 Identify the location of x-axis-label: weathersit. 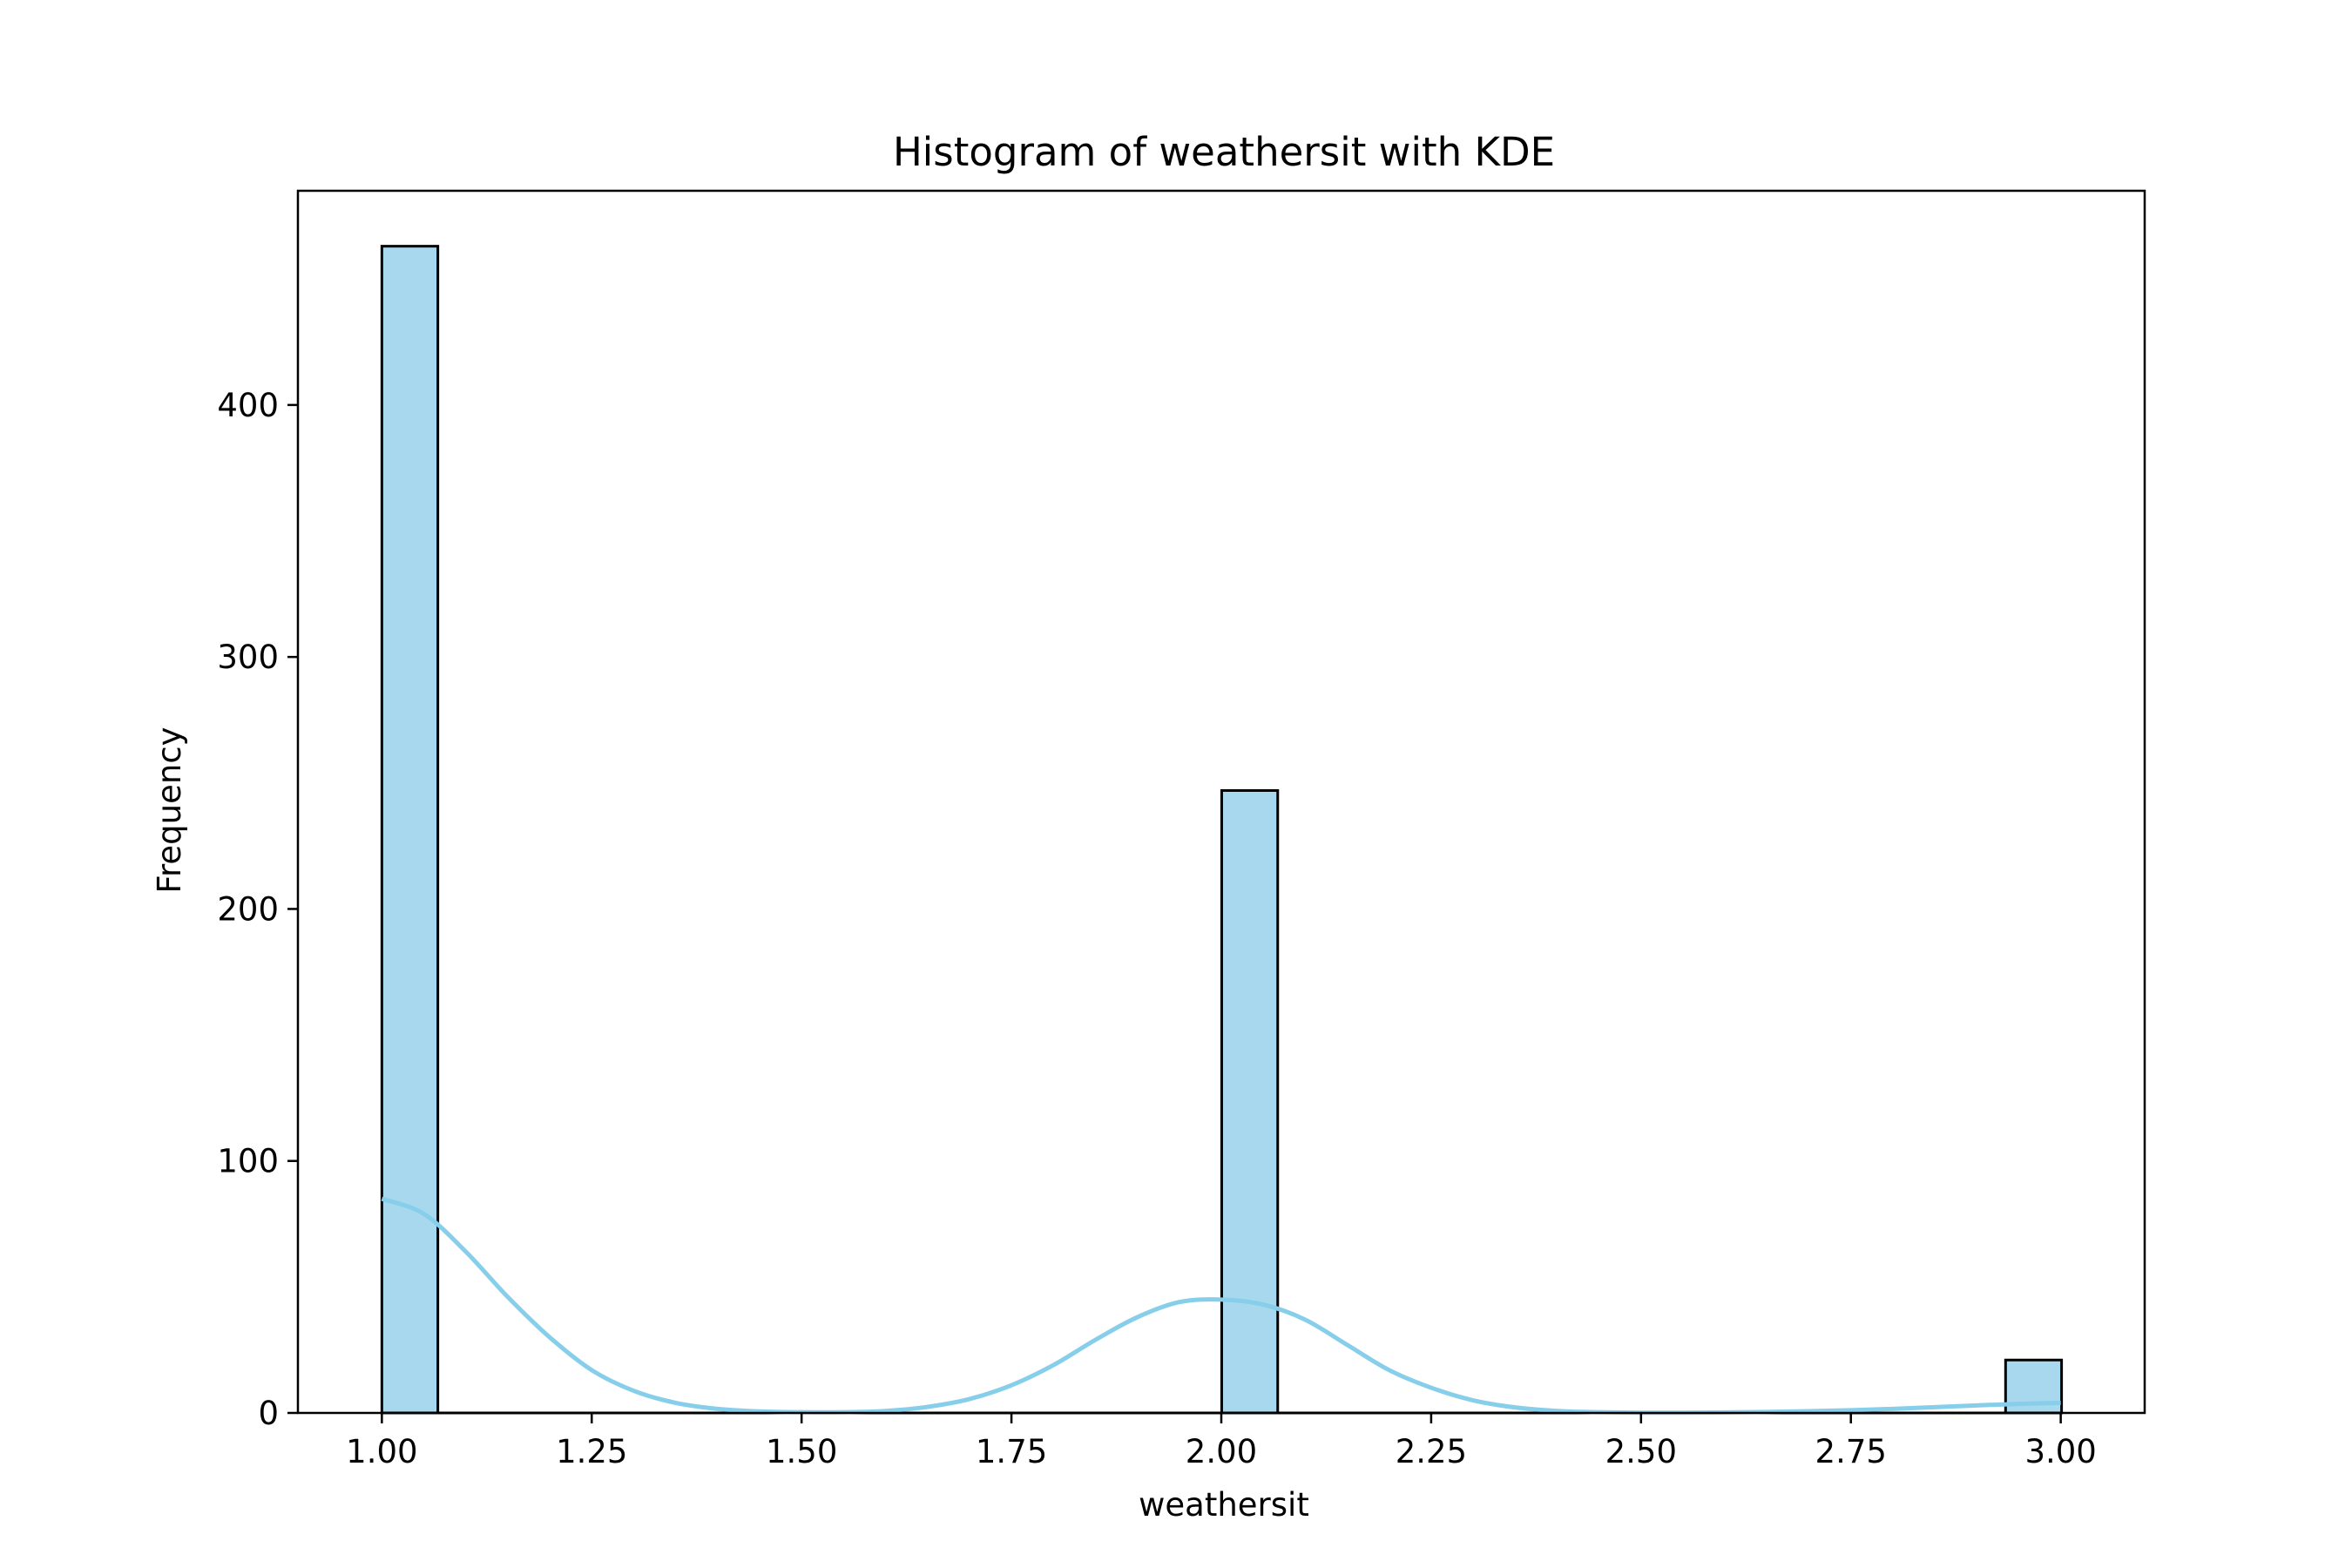
(1224, 1505).